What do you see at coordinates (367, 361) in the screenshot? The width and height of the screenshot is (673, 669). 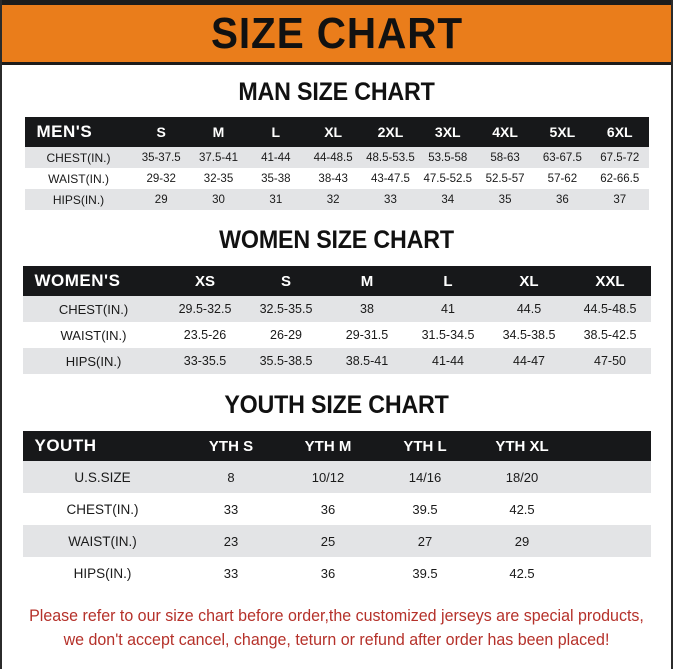 I see `women-cell-2-2: 38.5-41` at bounding box center [367, 361].